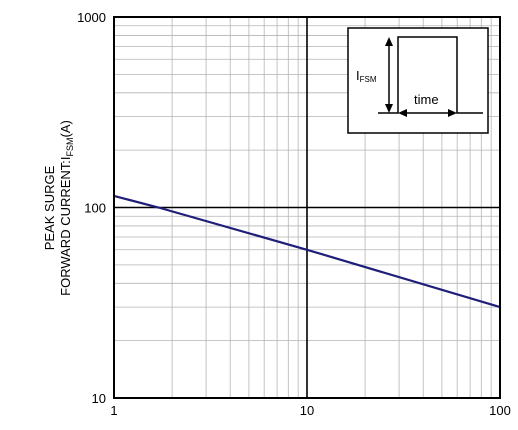  Describe the element at coordinates (500, 410) in the screenshot. I see `x-tick-label: 100` at that location.